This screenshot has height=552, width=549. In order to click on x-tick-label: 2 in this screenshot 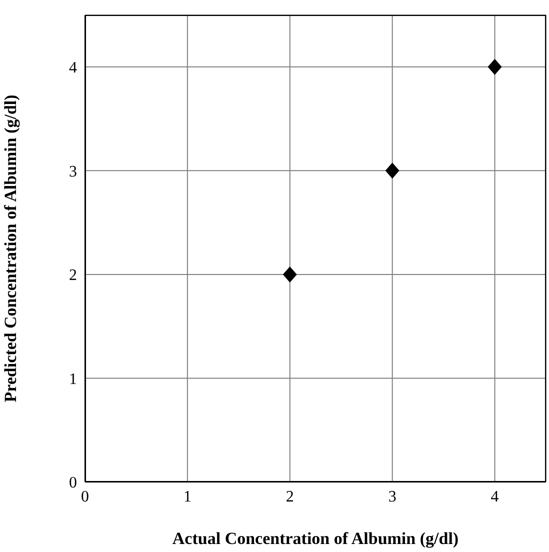, I will do `click(290, 497)`.